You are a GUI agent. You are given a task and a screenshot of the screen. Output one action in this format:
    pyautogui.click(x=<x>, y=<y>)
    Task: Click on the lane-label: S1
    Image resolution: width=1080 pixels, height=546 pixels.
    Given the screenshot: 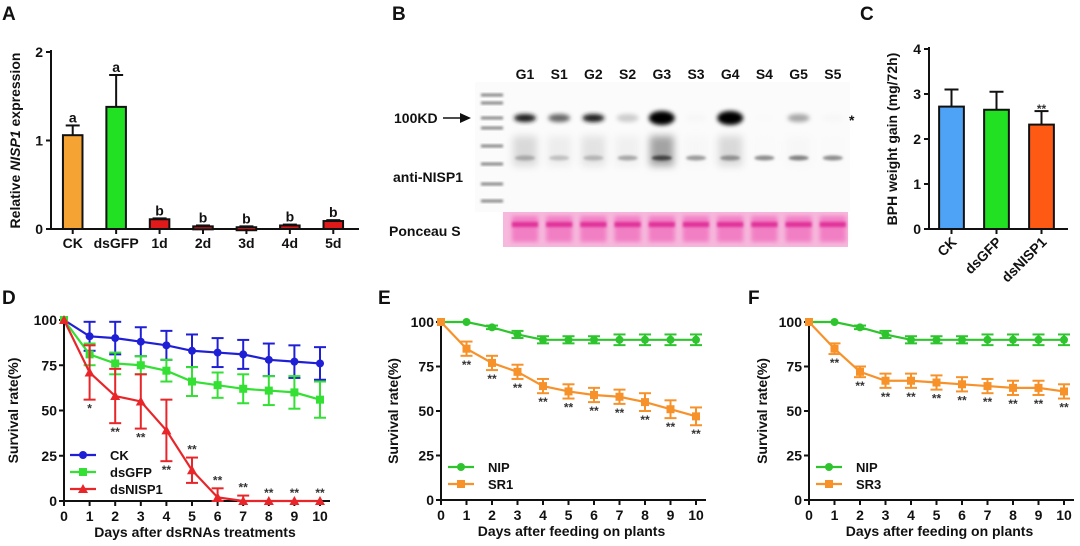 What is the action you would take?
    pyautogui.click(x=559, y=74)
    